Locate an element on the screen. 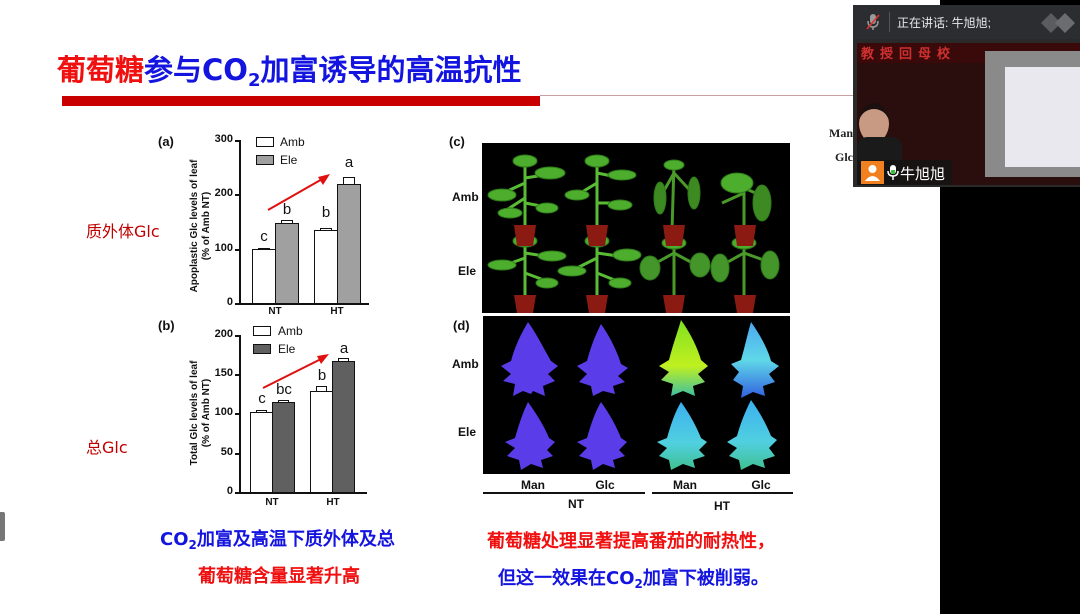 This screenshot has width=1080, height=614. group-line-nt is located at coordinates (564, 493).